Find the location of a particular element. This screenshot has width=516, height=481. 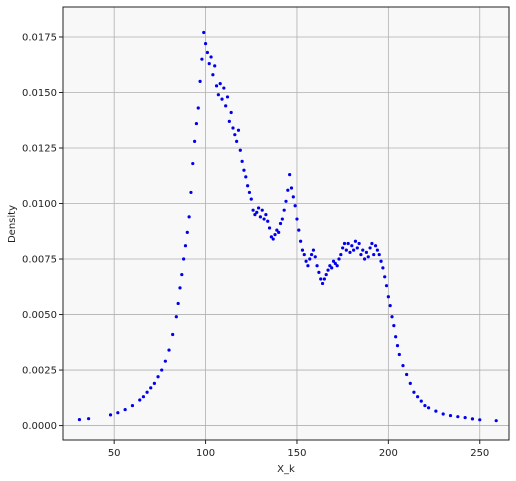

y-tick-label: 0.0050 is located at coordinates (39, 315).